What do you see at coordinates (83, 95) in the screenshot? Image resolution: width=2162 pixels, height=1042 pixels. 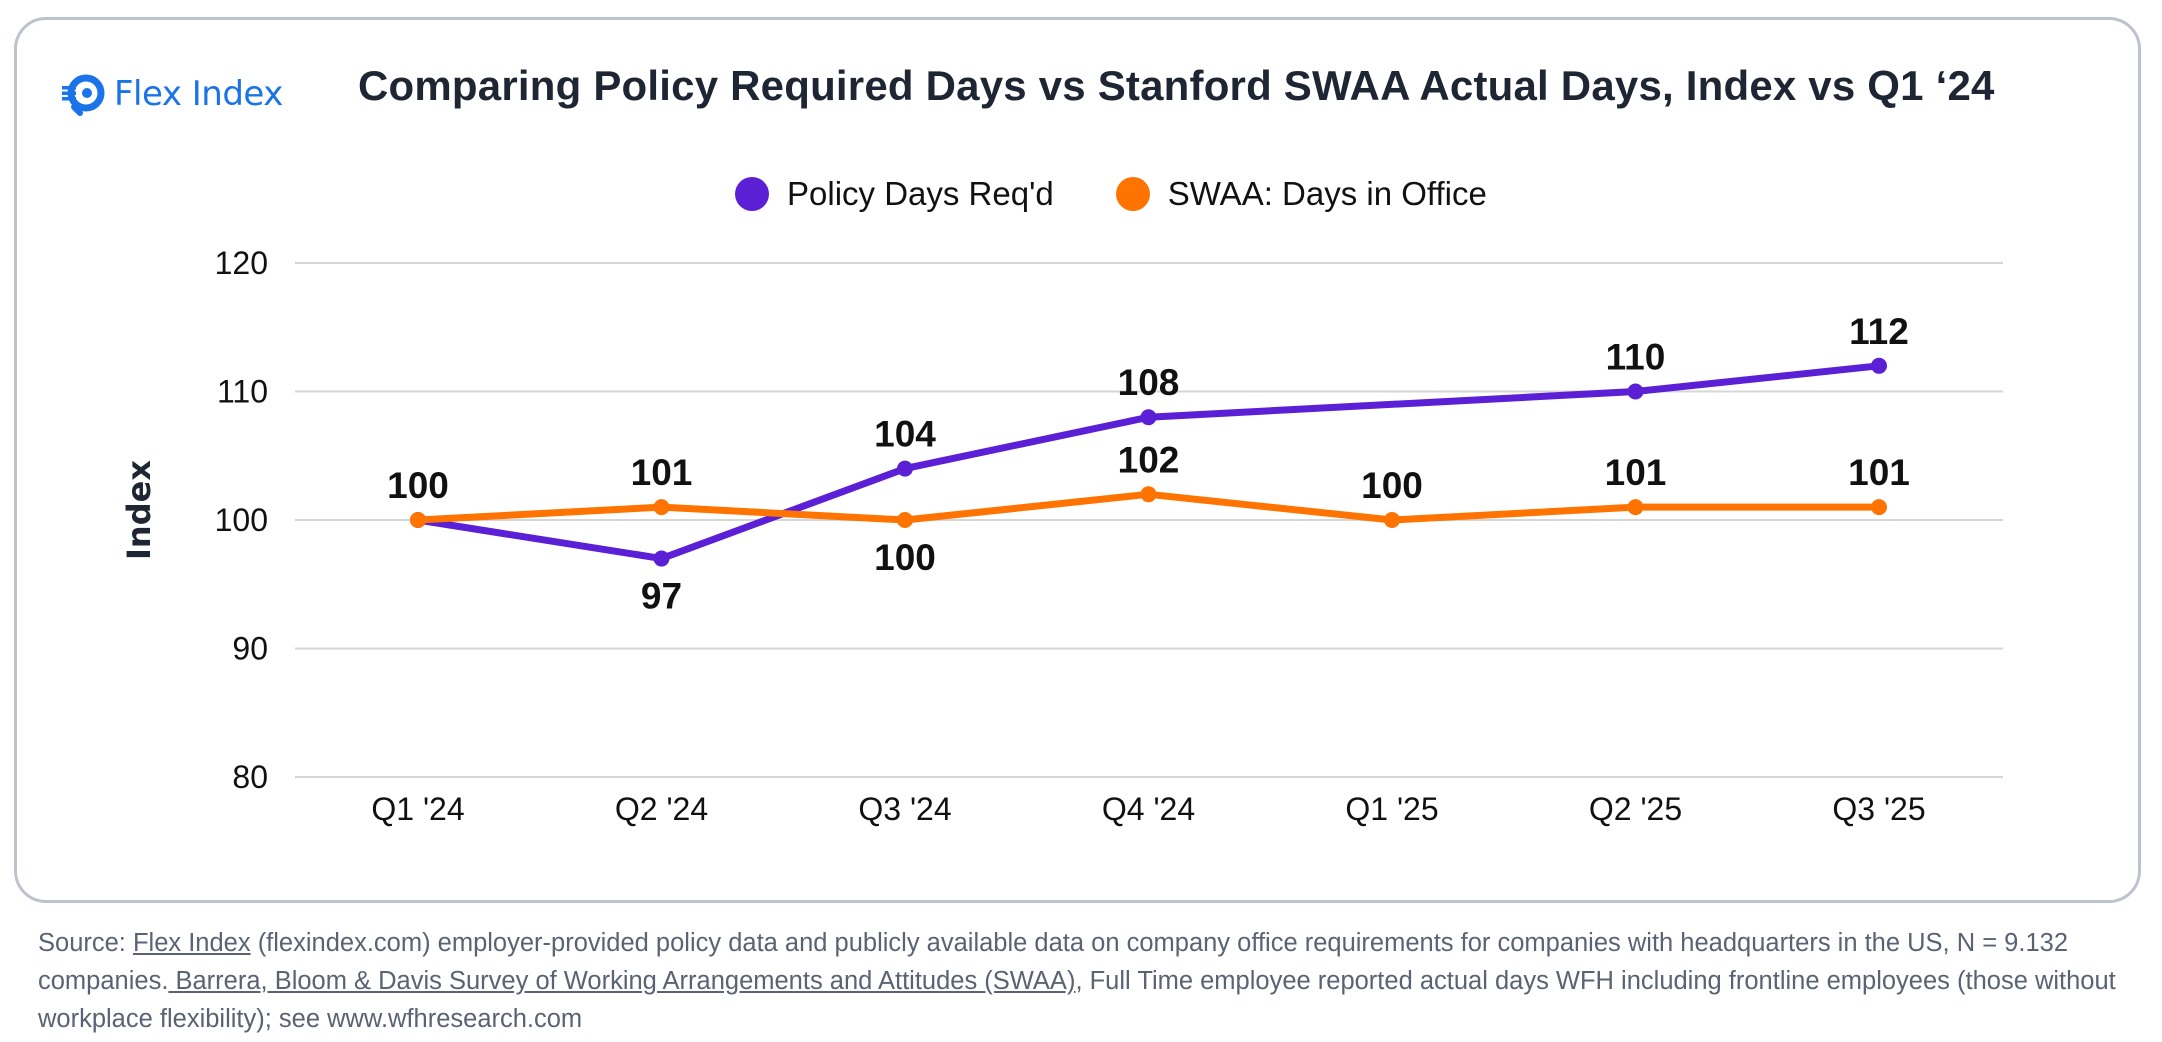 I see `flex-index-logo-icon` at bounding box center [83, 95].